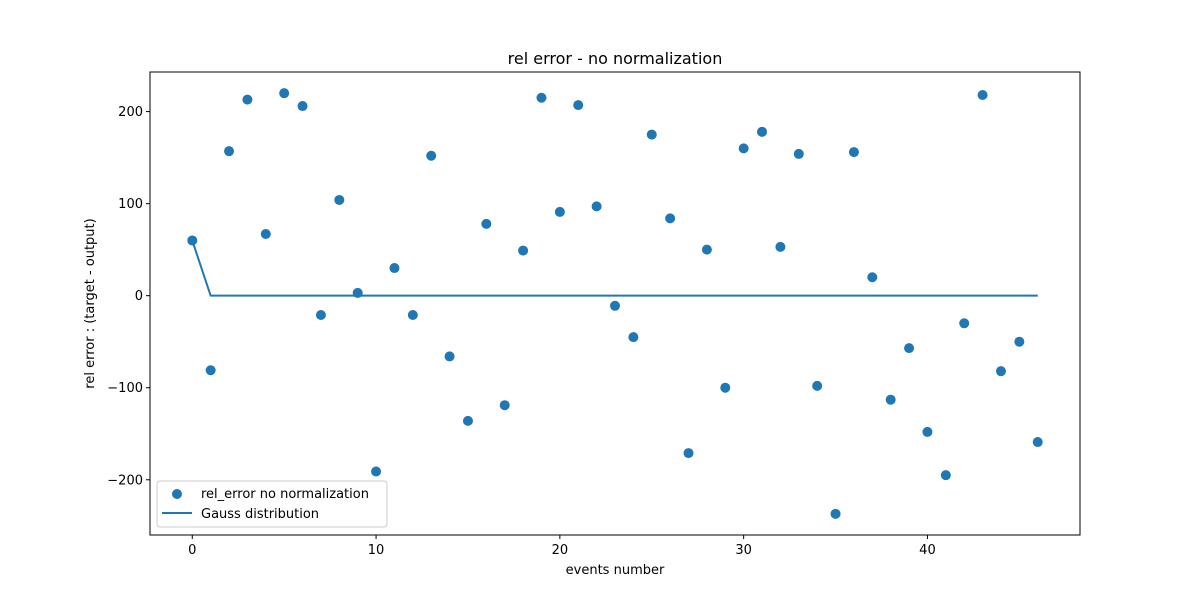 The height and width of the screenshot is (600, 1200). Describe the element at coordinates (615, 58) in the screenshot. I see `chart-title: rel error - no normalization` at that location.